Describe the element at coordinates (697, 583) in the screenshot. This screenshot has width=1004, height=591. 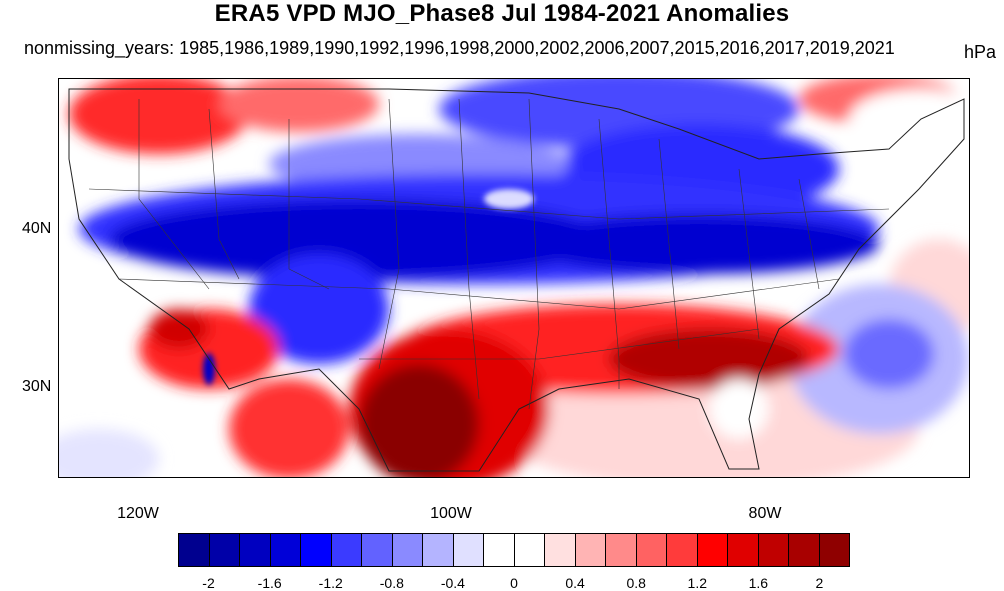
I see `colorbar-label: 1.2` at that location.